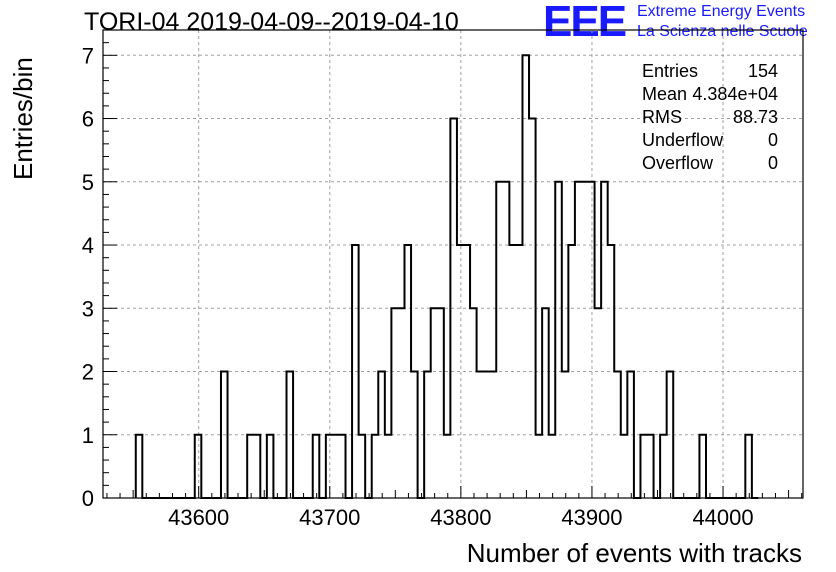 This screenshot has width=836, height=572. Describe the element at coordinates (634, 553) in the screenshot. I see `x-axis-label: Number of events with tracks` at that location.